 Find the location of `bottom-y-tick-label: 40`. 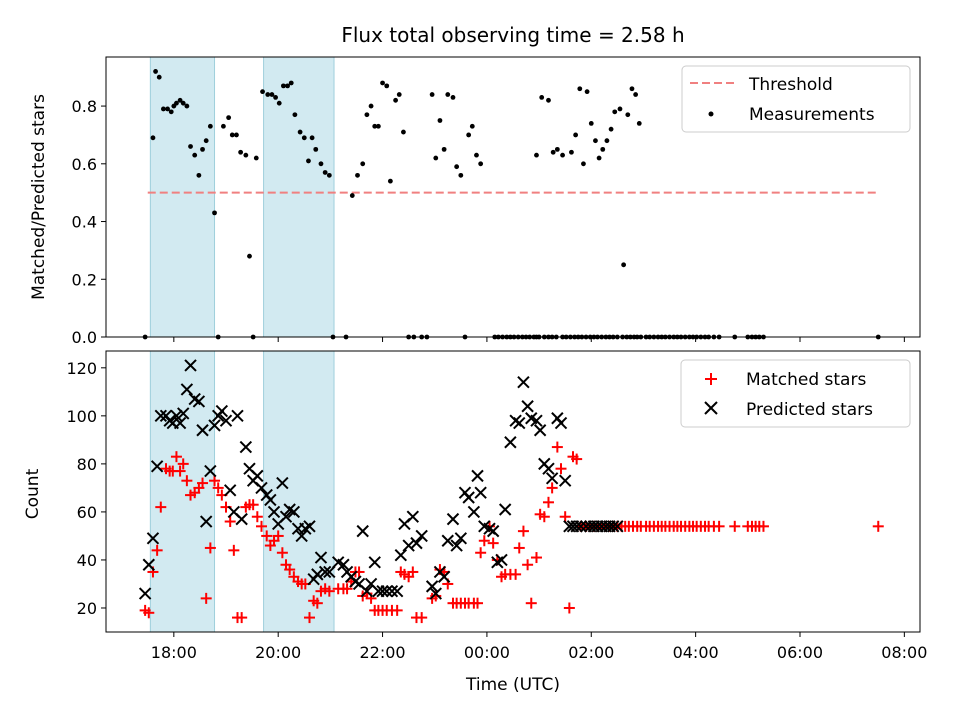

bottom-y-tick-label: 40 is located at coordinates (87, 560).